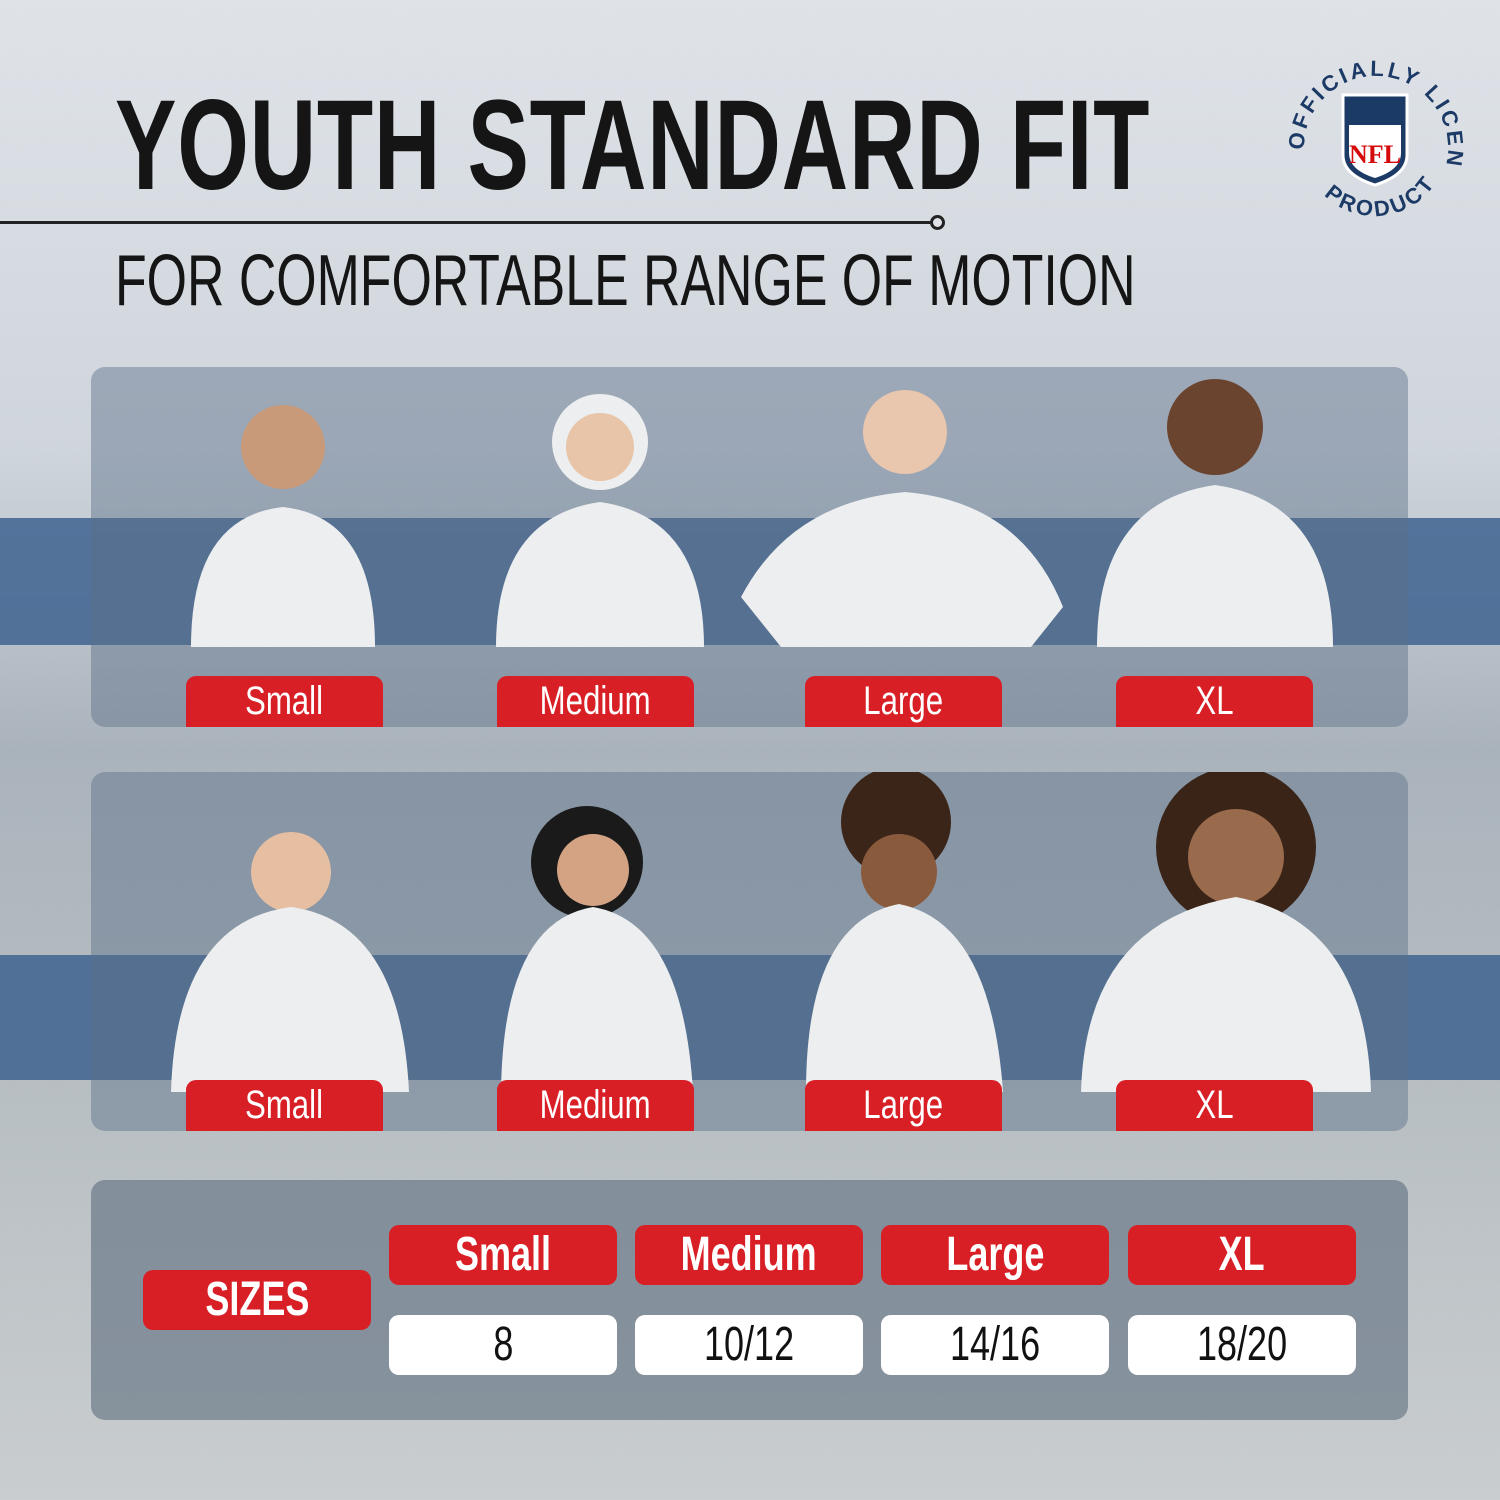  I want to click on table-header: XL, so click(1242, 1255).